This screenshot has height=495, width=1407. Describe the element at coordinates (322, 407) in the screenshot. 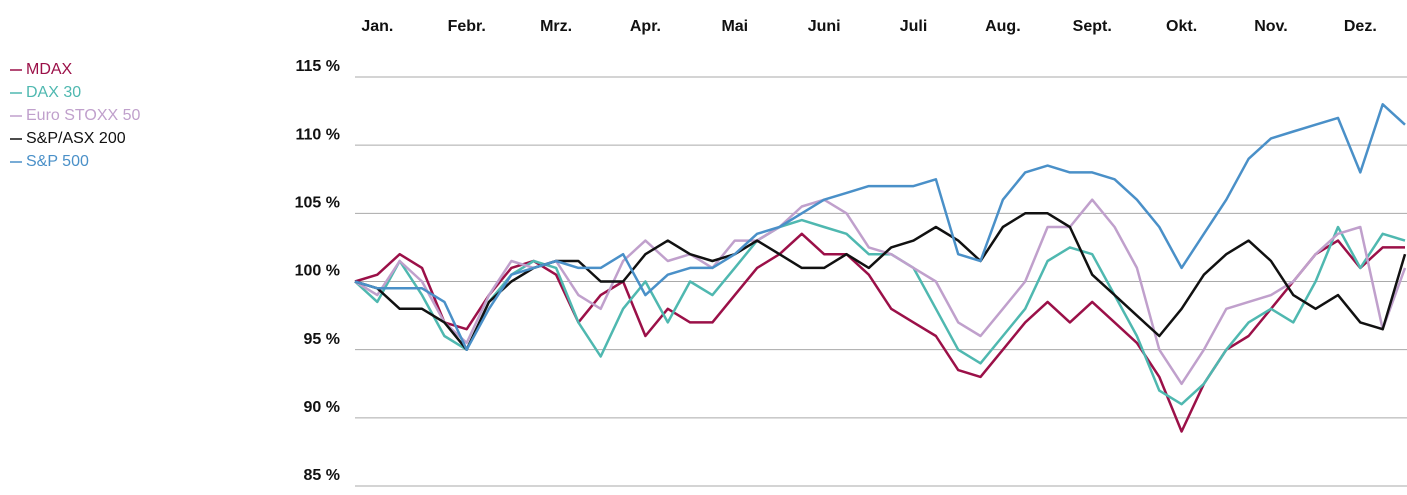

I see `y-tick-label: 90 %` at that location.